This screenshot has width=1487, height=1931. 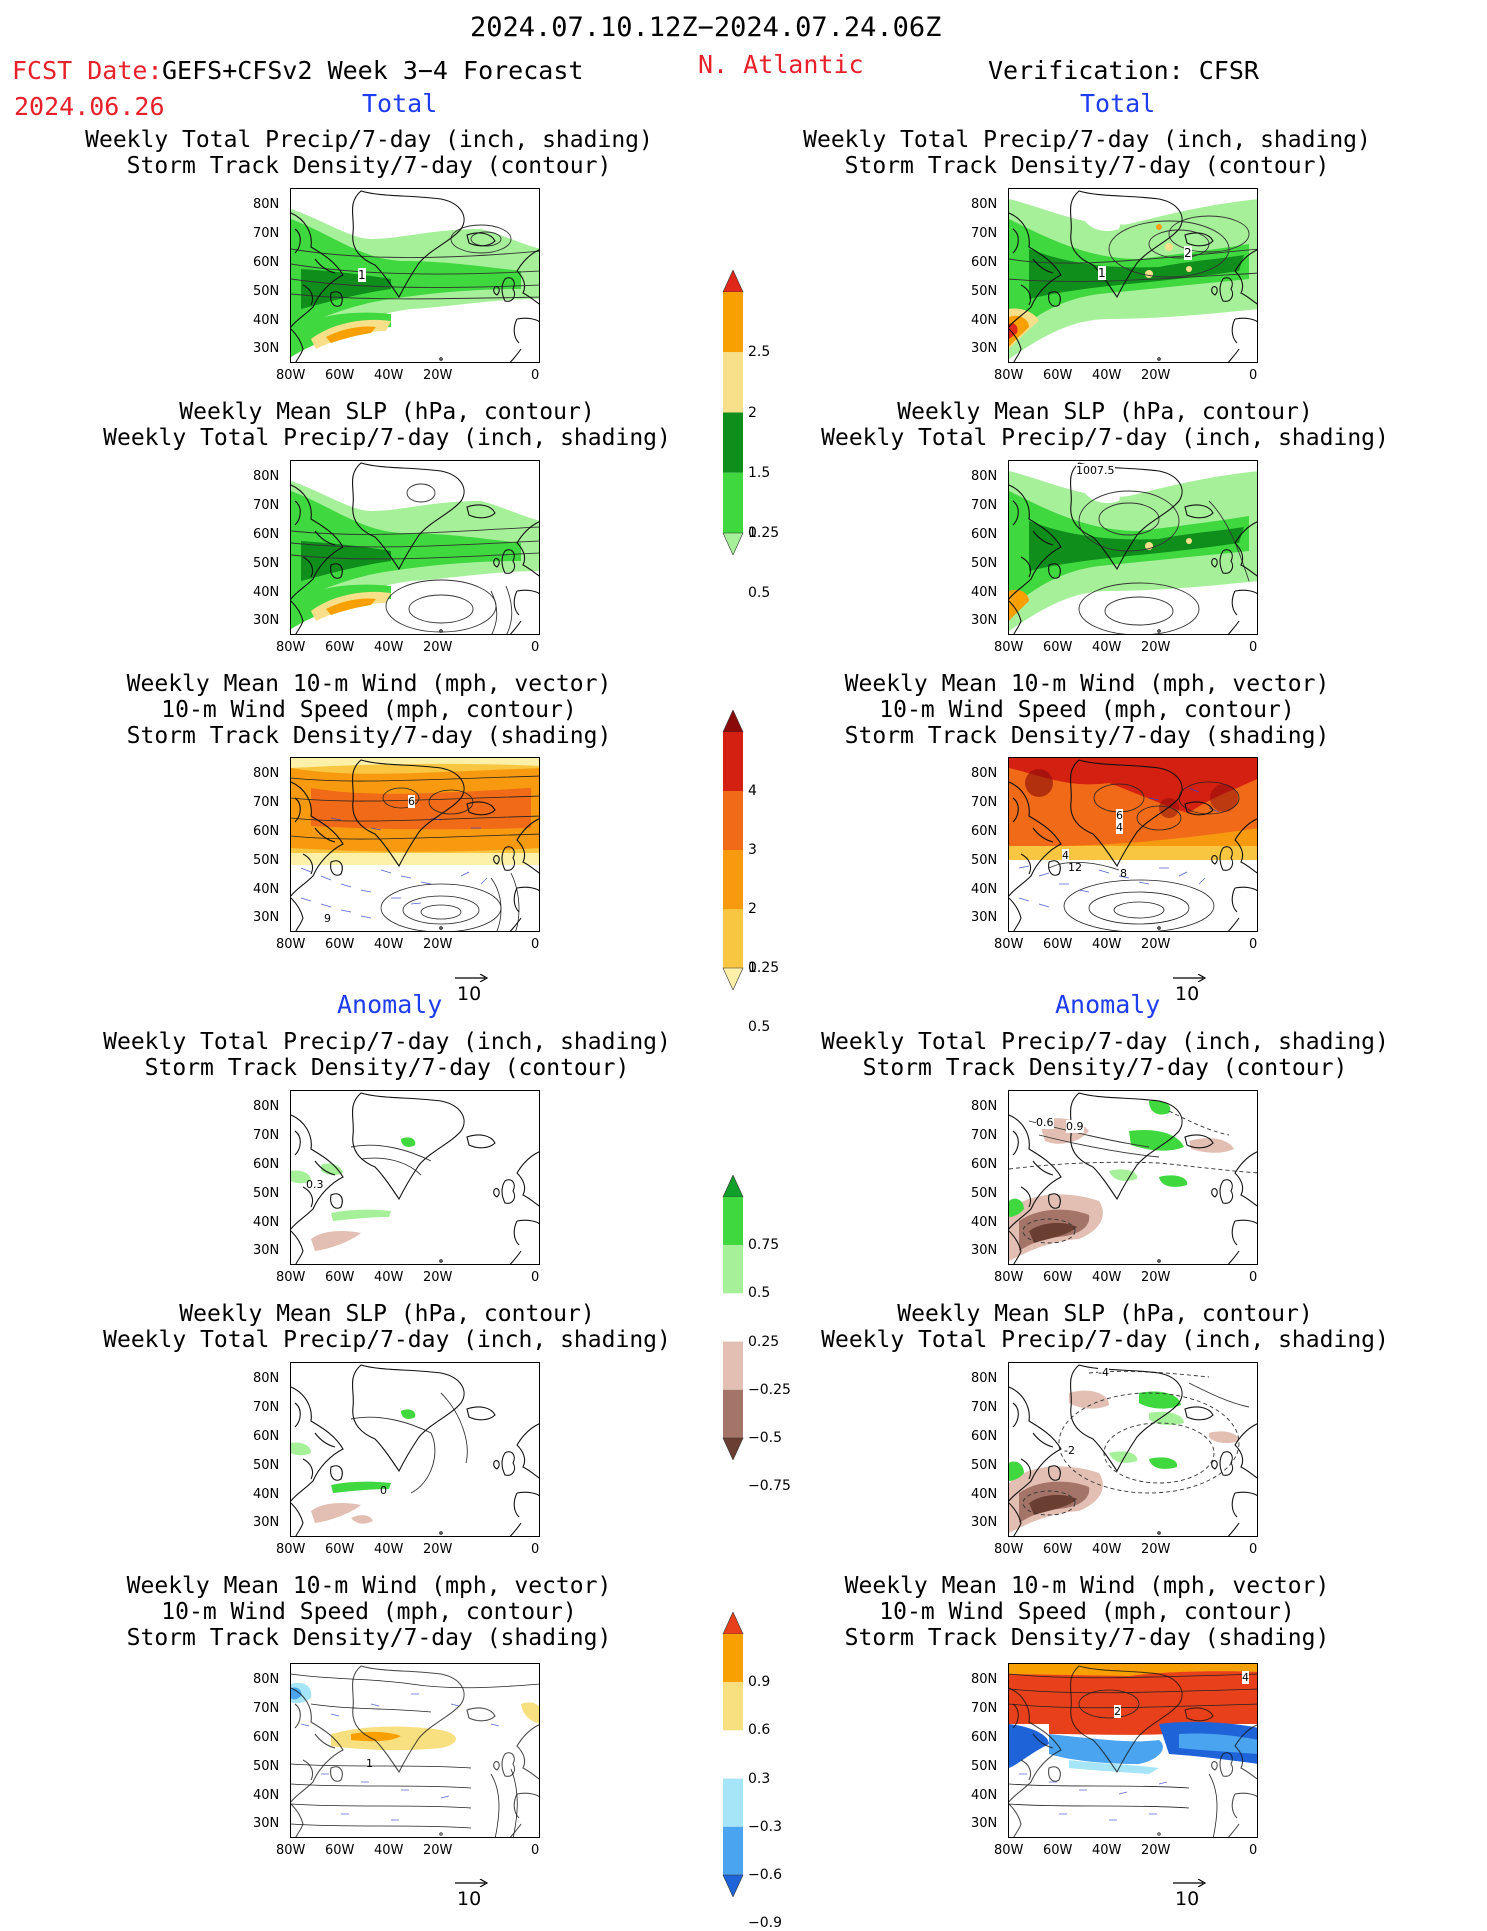 What do you see at coordinates (1188, 253) in the screenshot?
I see `contour-label: 2` at bounding box center [1188, 253].